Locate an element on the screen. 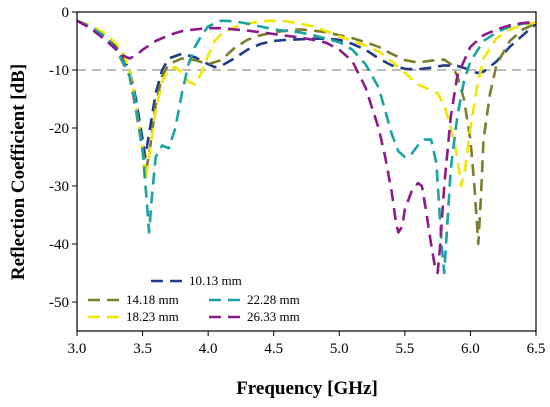 This screenshot has height=407, width=550. x-tick-label: 4.0 is located at coordinates (208, 349).